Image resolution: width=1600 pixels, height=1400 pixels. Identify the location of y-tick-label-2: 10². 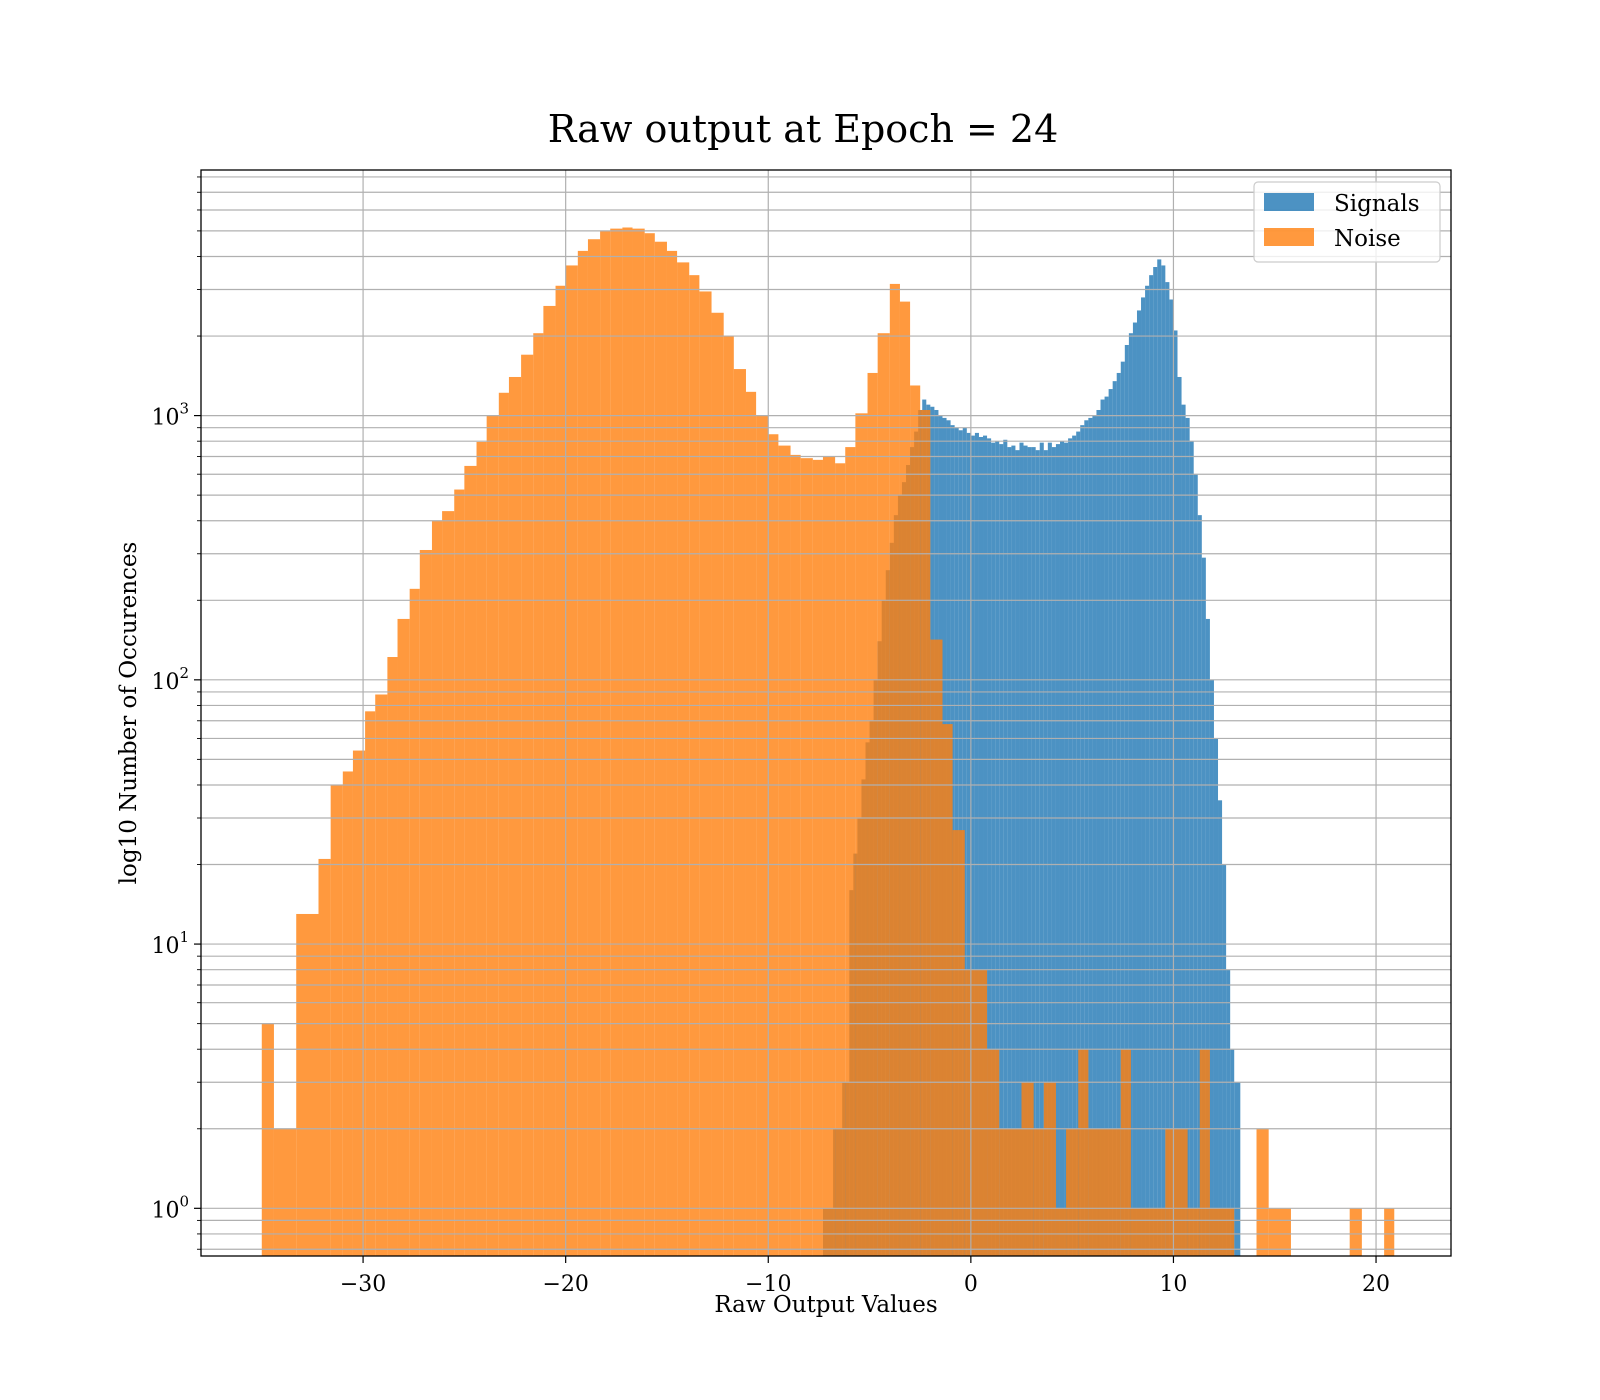
(170, 679).